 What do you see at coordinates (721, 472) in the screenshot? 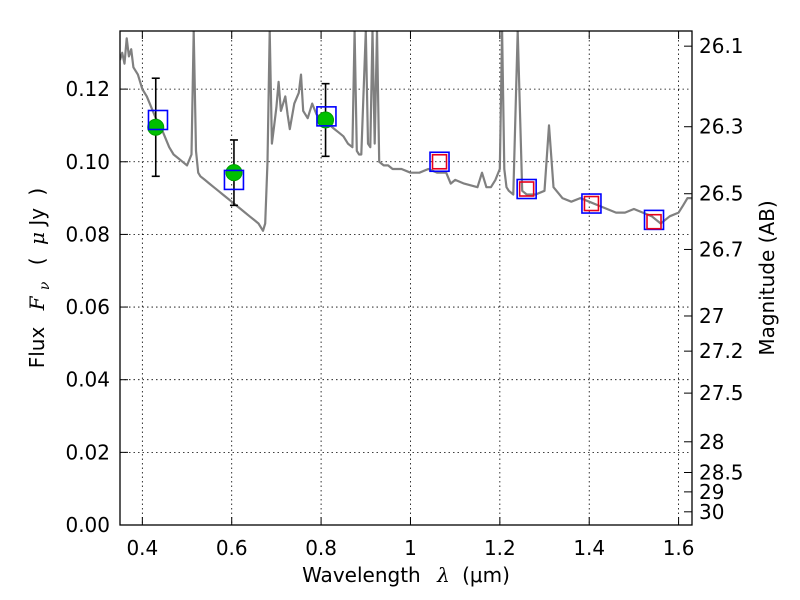
I see `y2-tick-label: 28.5` at bounding box center [721, 472].